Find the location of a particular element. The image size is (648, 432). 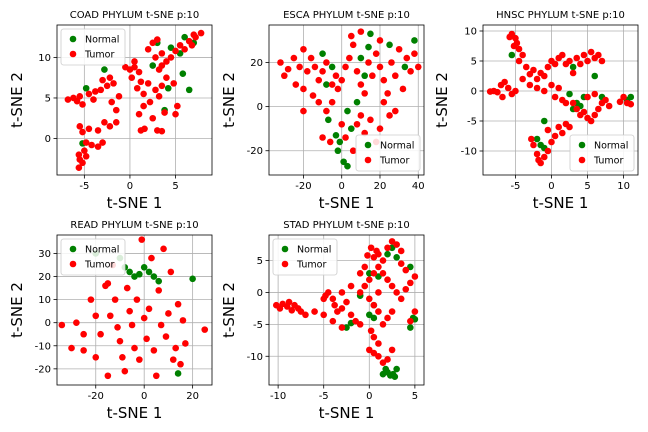

x-tick-label: 40 is located at coordinates (418, 186).